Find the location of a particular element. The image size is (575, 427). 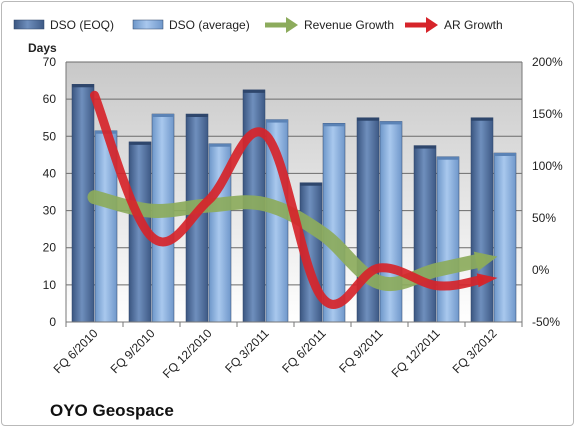

x-tick-label: FQ 12/2010 is located at coordinates (187, 353).